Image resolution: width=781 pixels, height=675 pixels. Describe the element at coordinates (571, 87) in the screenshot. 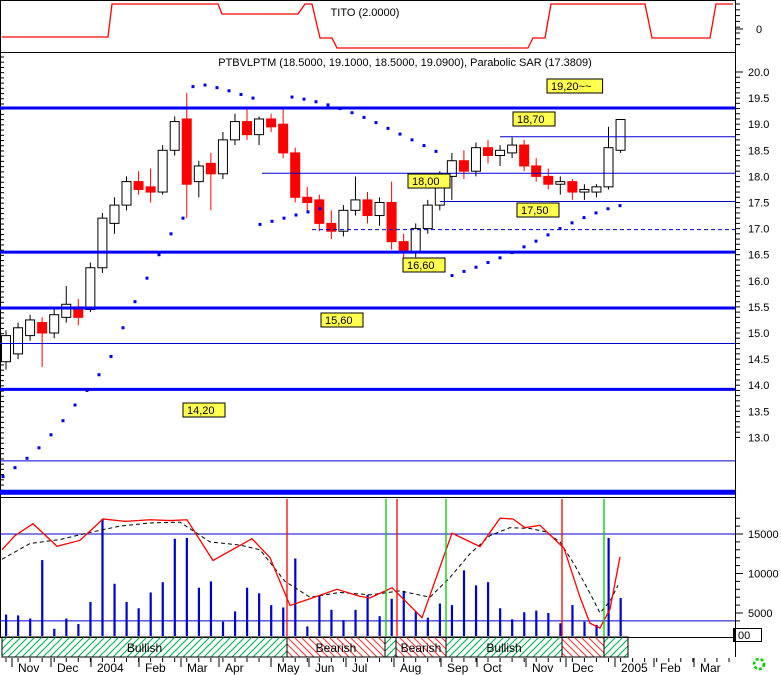

I see `price-annotation-text: 19,20~~` at that location.